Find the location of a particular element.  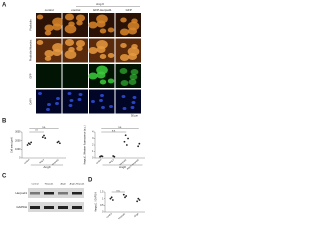

panel-label: B is located at coordinates (4, 122).